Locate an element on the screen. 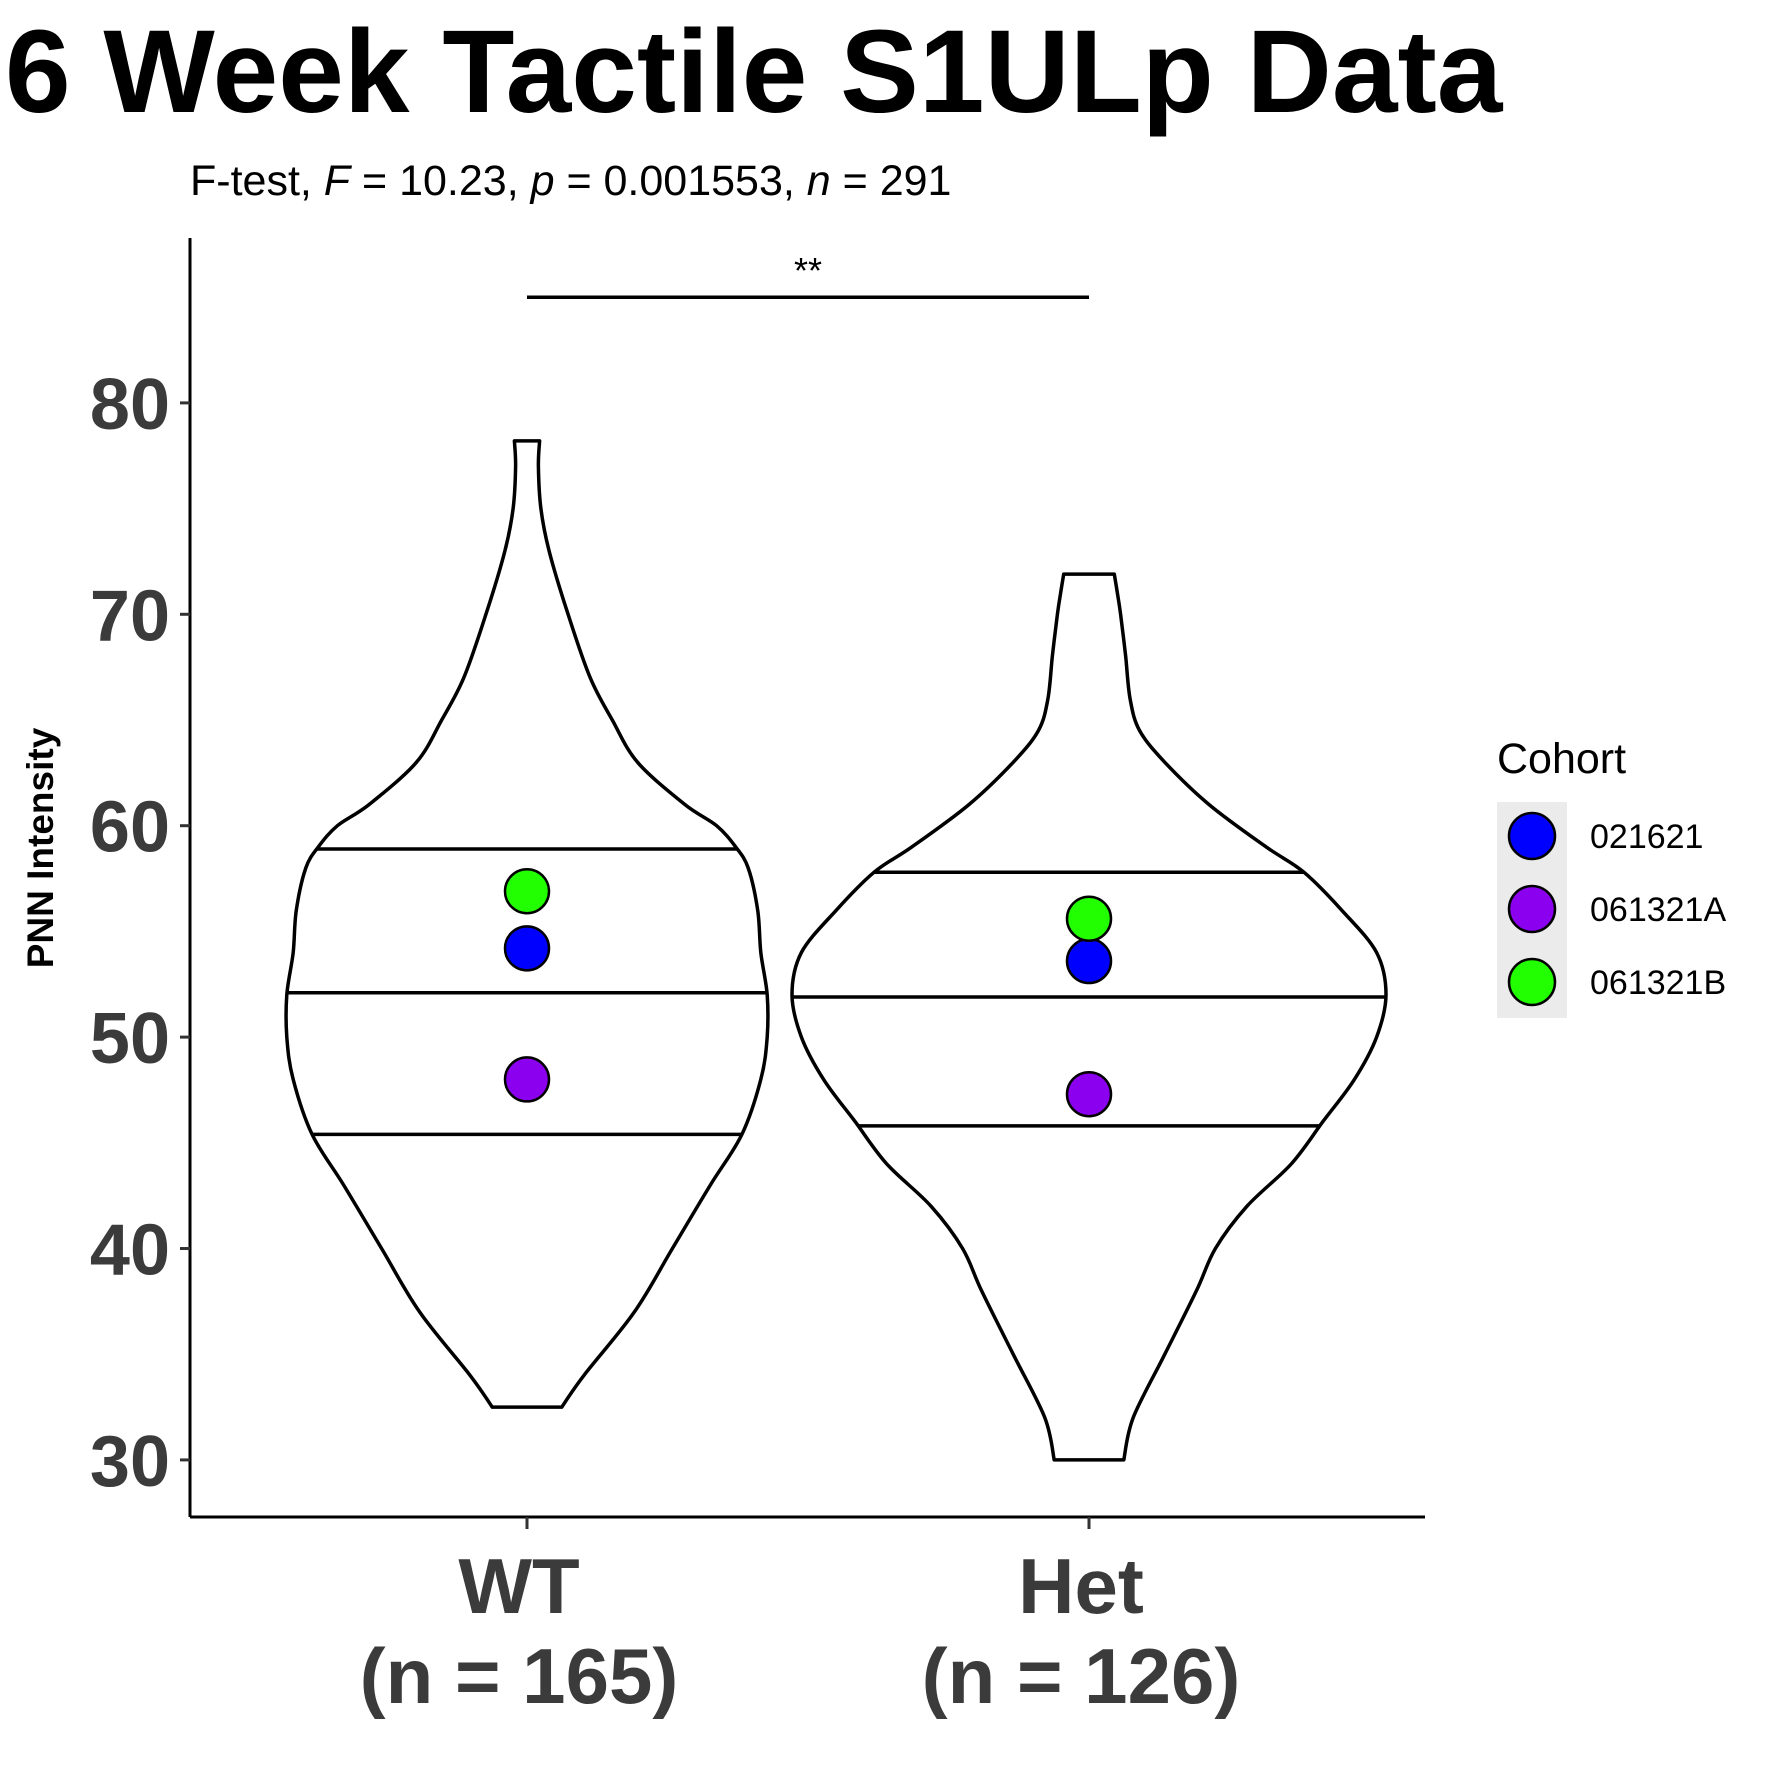 This screenshot has width=1771, height=1771. subtitle-p-symbol: p is located at coordinates (542, 181).